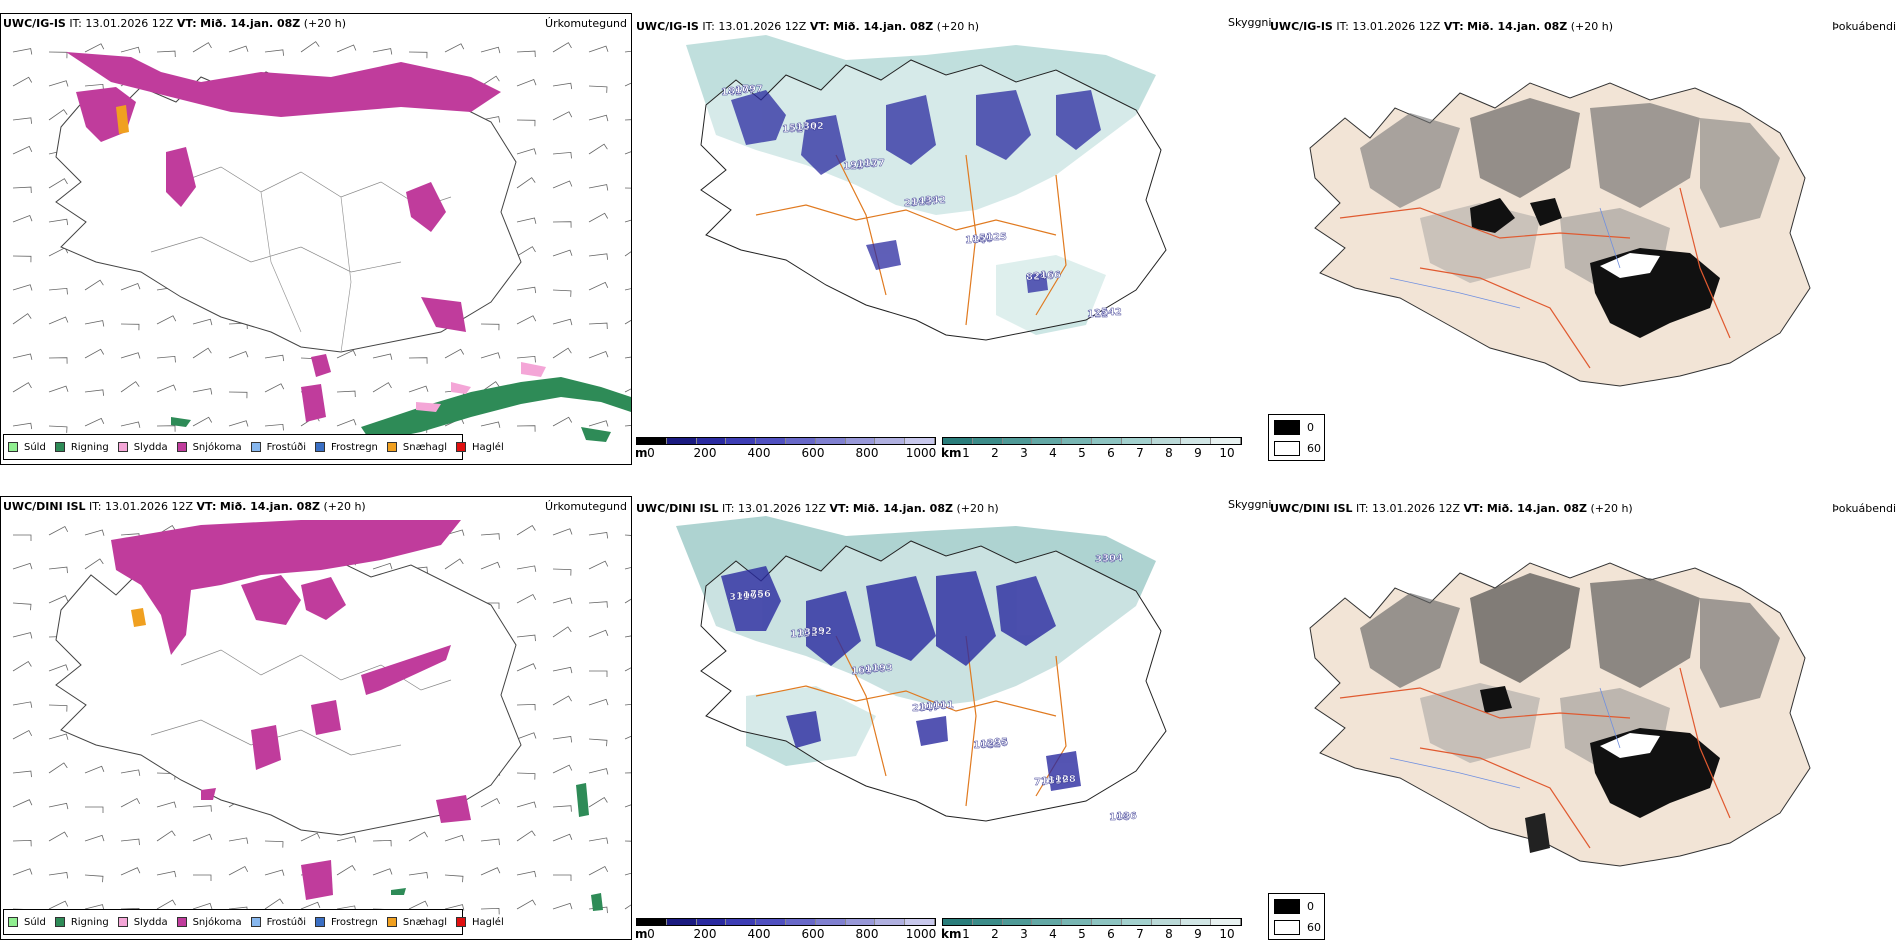  What do you see at coordinates (1112, 558) in the screenshot?
I see `peak-height-label: 304` at bounding box center [1112, 558].